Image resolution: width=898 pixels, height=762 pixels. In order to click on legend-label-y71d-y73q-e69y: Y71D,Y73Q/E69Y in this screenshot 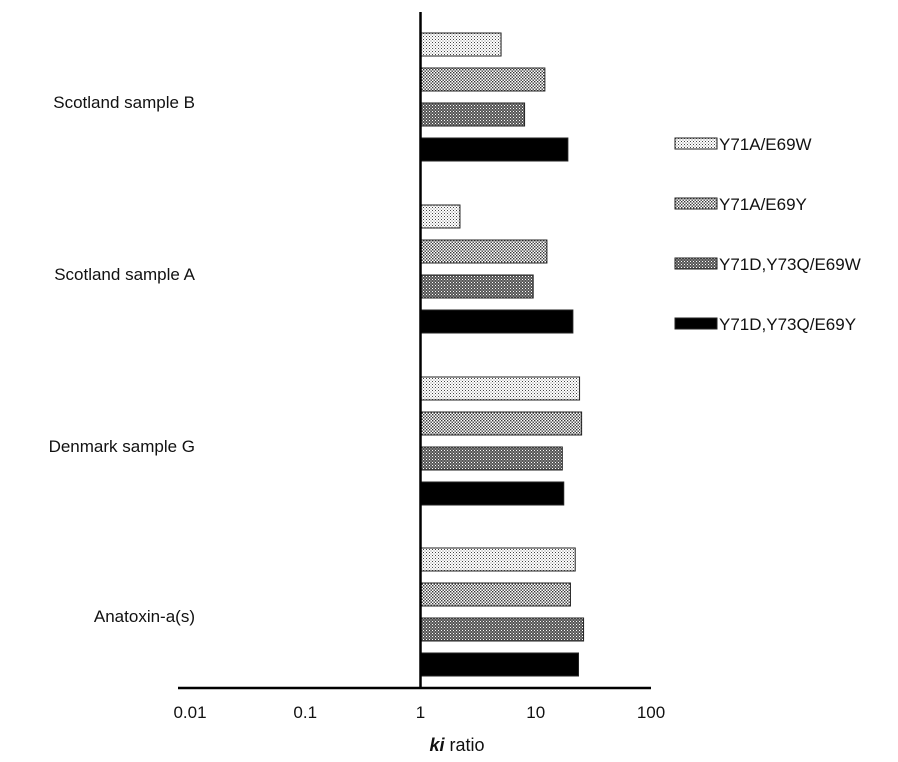, I will do `click(787, 324)`.